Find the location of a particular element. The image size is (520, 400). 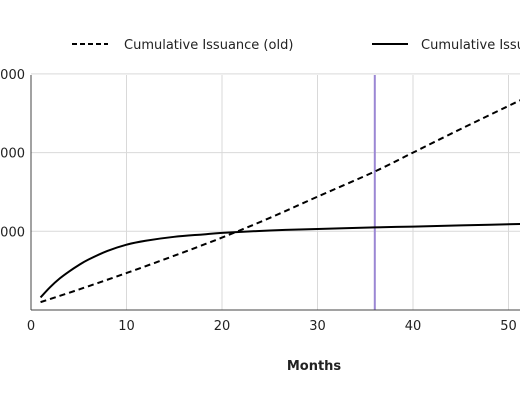

legend-label: Cumulative Issuance is located at coordinates (470, 45).